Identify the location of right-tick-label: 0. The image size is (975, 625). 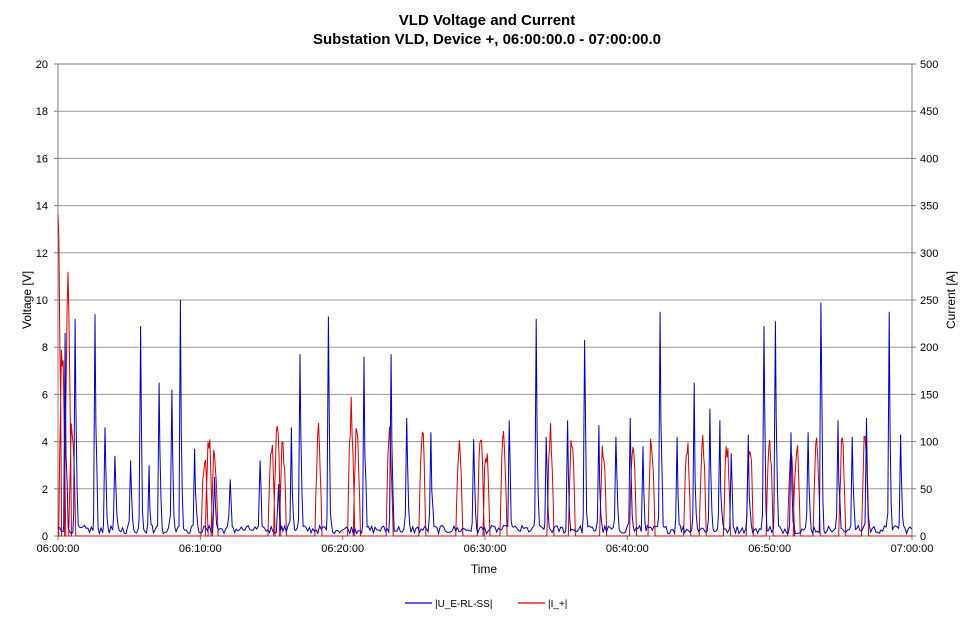
(923, 537).